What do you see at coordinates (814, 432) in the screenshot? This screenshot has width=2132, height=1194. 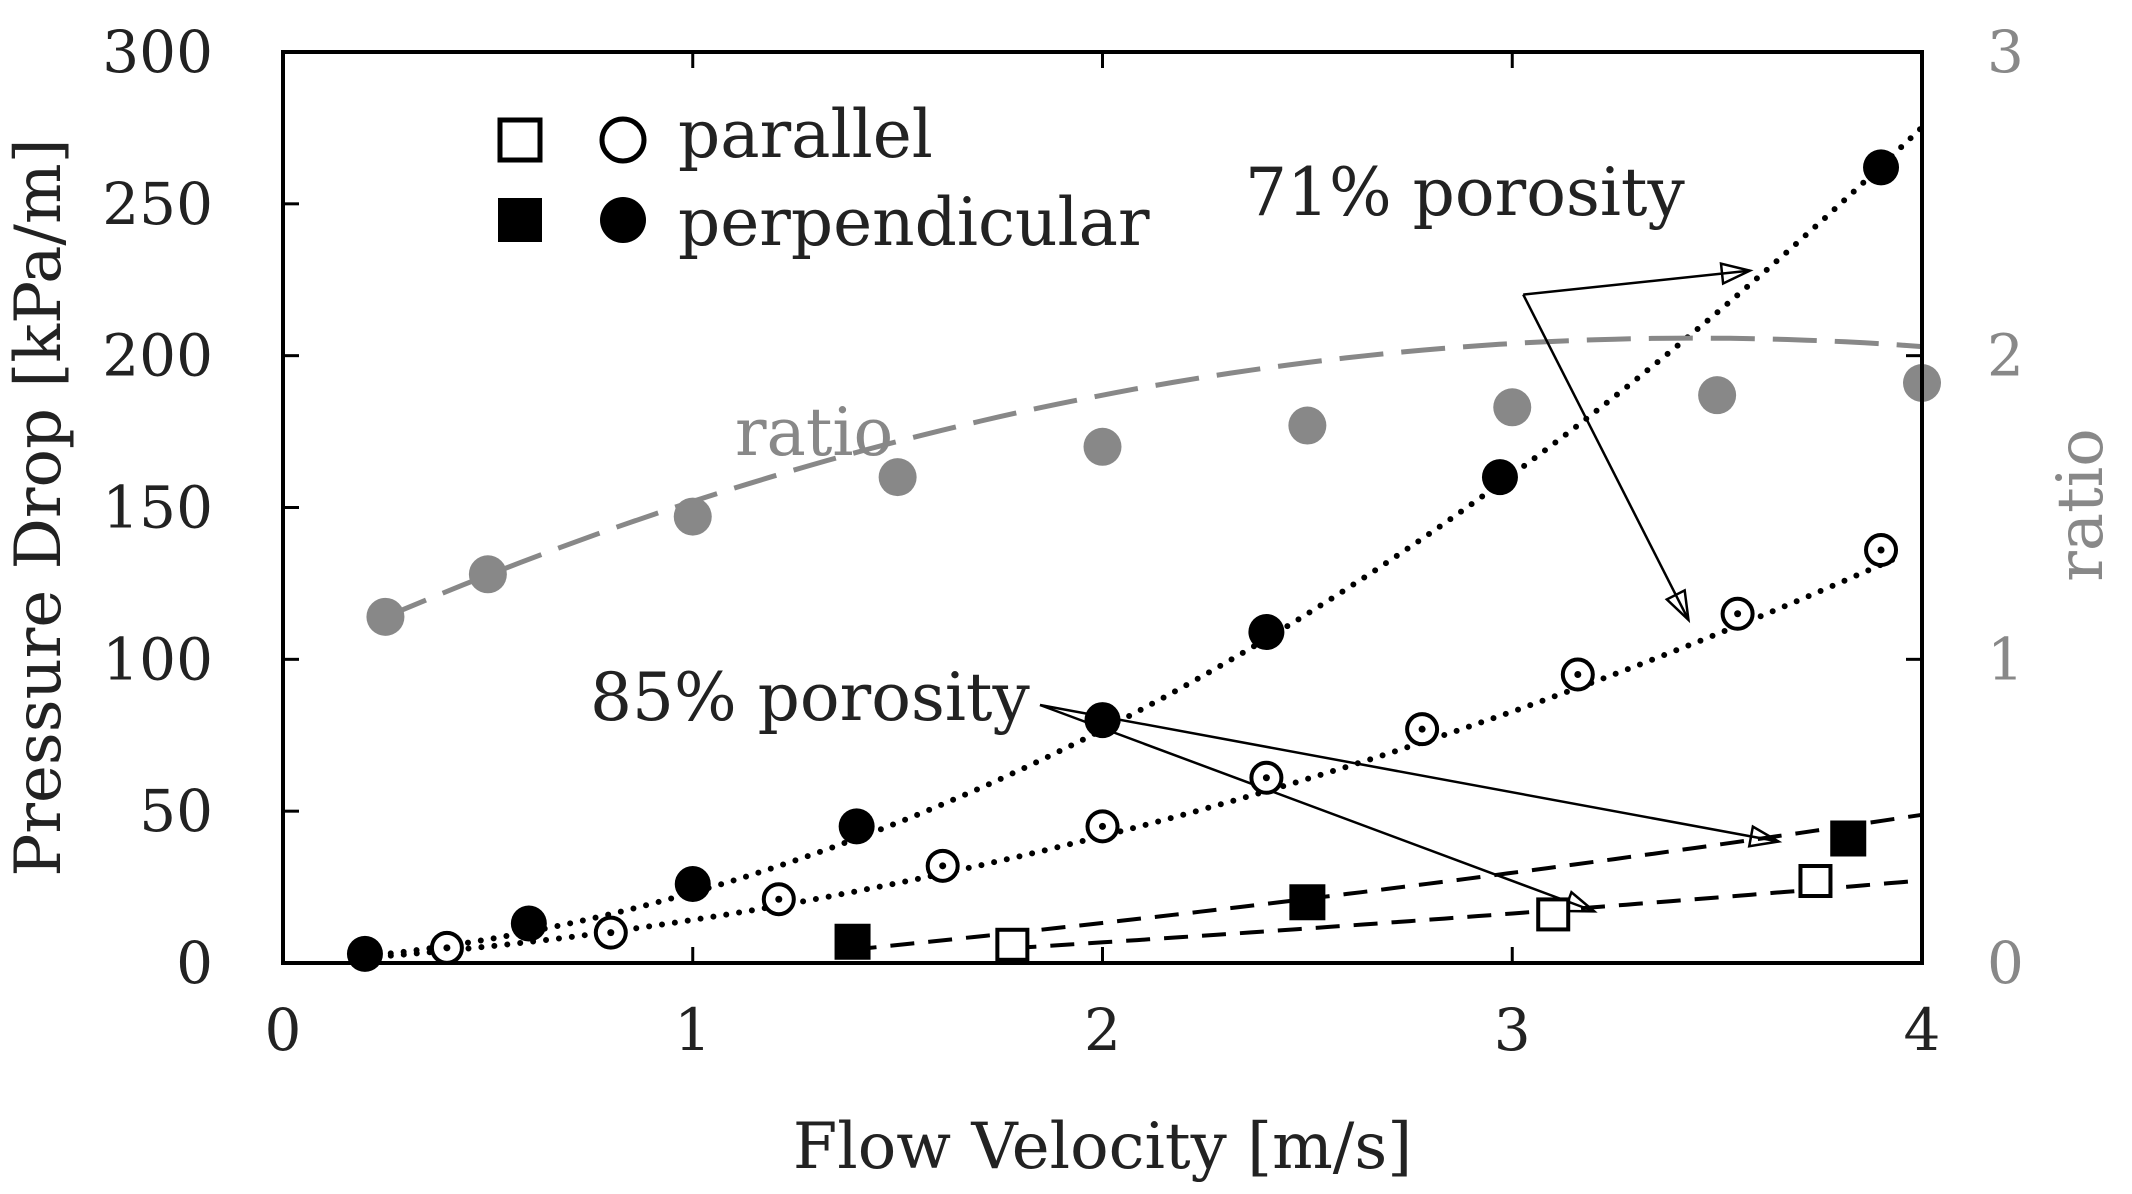 I see `annotation-ratio: ratio` at bounding box center [814, 432].